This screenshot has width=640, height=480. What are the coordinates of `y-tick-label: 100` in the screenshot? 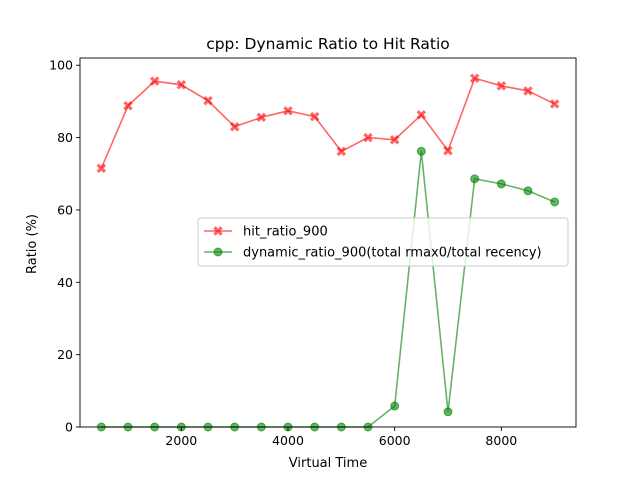 It's located at (61, 65).